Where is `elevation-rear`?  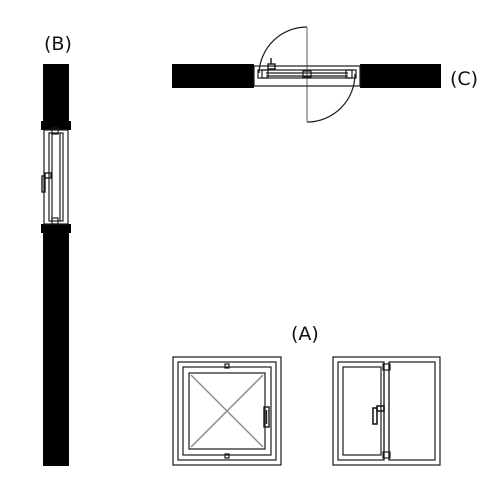 elevation-rear is located at coordinates (386, 411).